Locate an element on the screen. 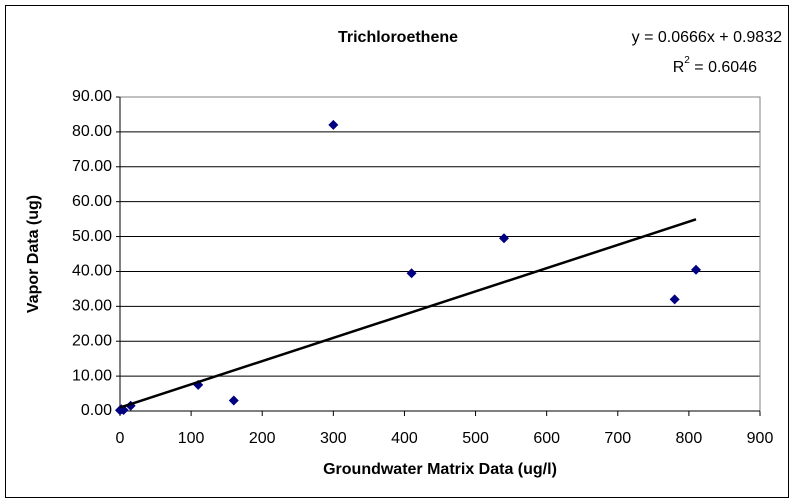 This screenshot has height=504, width=794. r-squared: R2 = 0.6046 is located at coordinates (715, 66).